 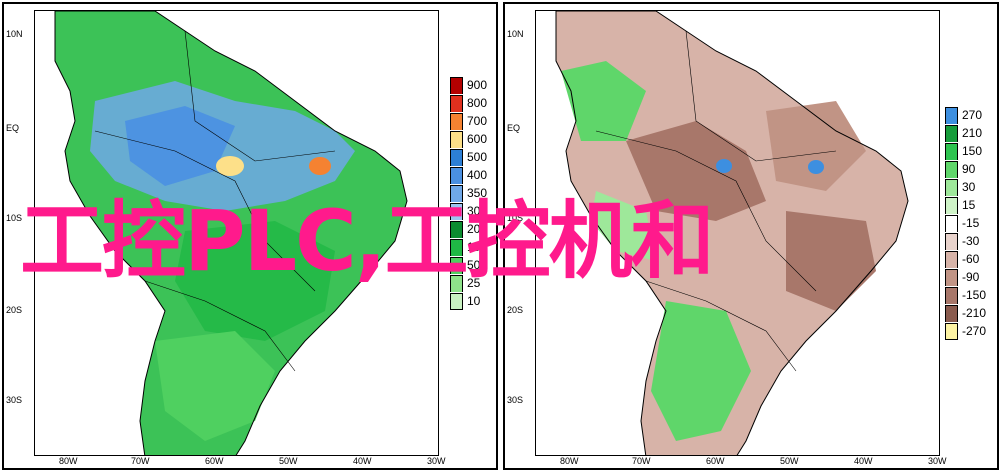 What do you see at coordinates (969, 169) in the screenshot?
I see `colorbar-label: 90` at bounding box center [969, 169].